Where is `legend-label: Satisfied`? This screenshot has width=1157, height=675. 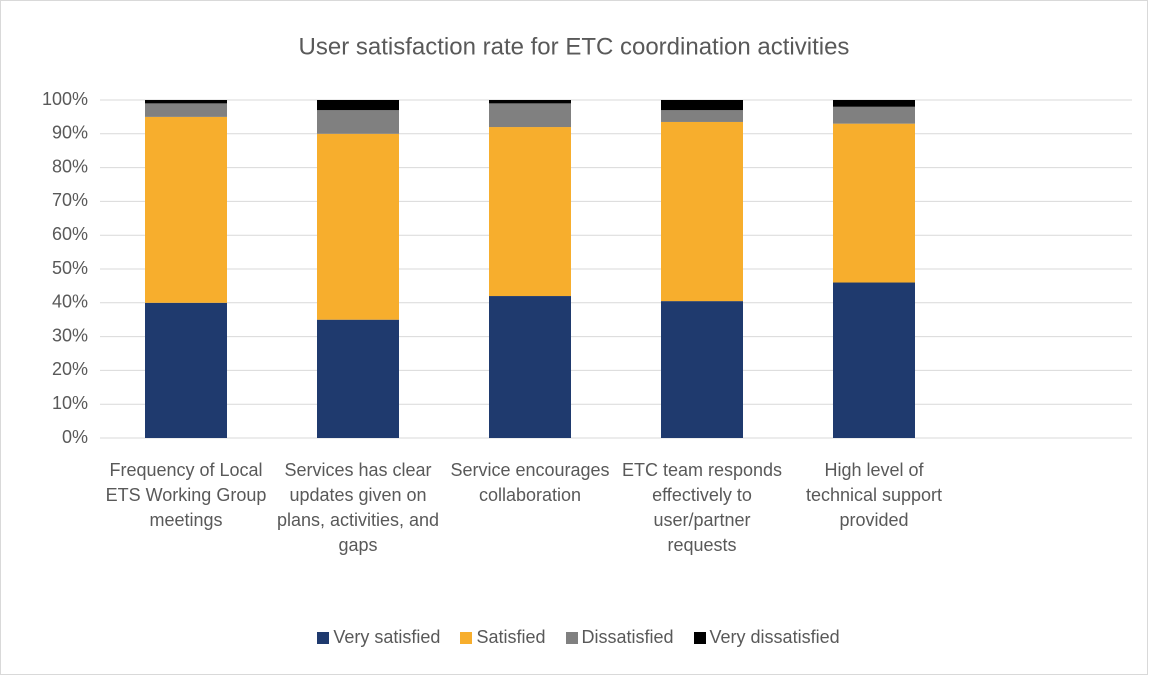 legend-label: Satisfied is located at coordinates (511, 637).